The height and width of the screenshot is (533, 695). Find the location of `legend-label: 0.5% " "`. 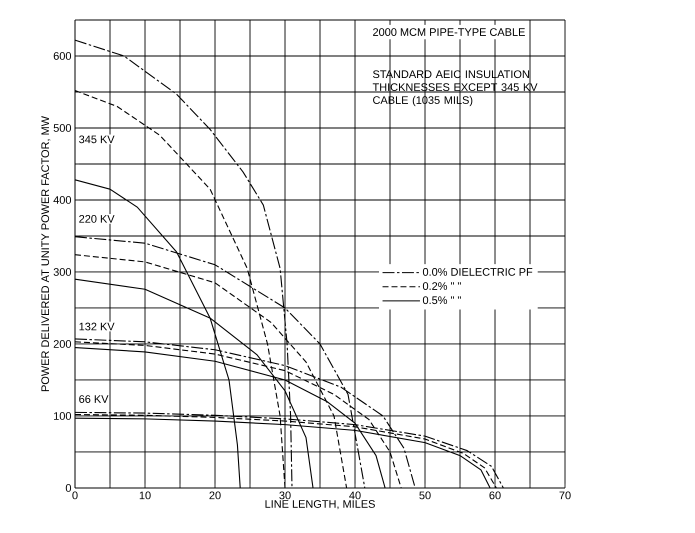

legend-label: 0.5% " " is located at coordinates (441, 300).